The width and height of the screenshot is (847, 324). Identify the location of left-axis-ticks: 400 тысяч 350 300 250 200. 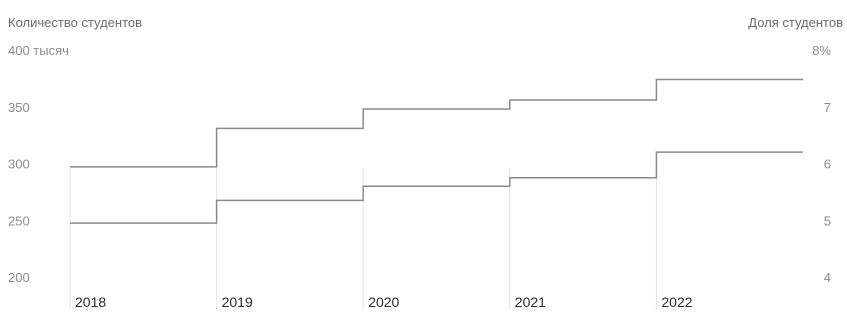
(38, 164).